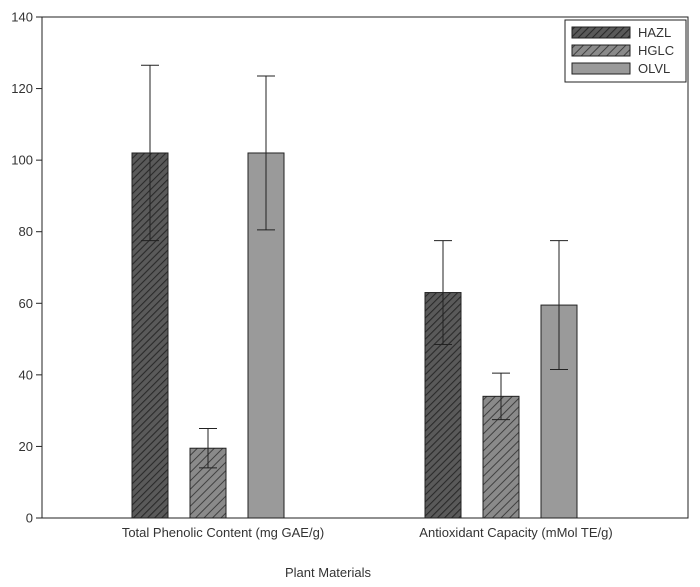 This screenshot has width=700, height=587. Describe the element at coordinates (601, 68) in the screenshot. I see `legend-swatch-olvl` at that location.